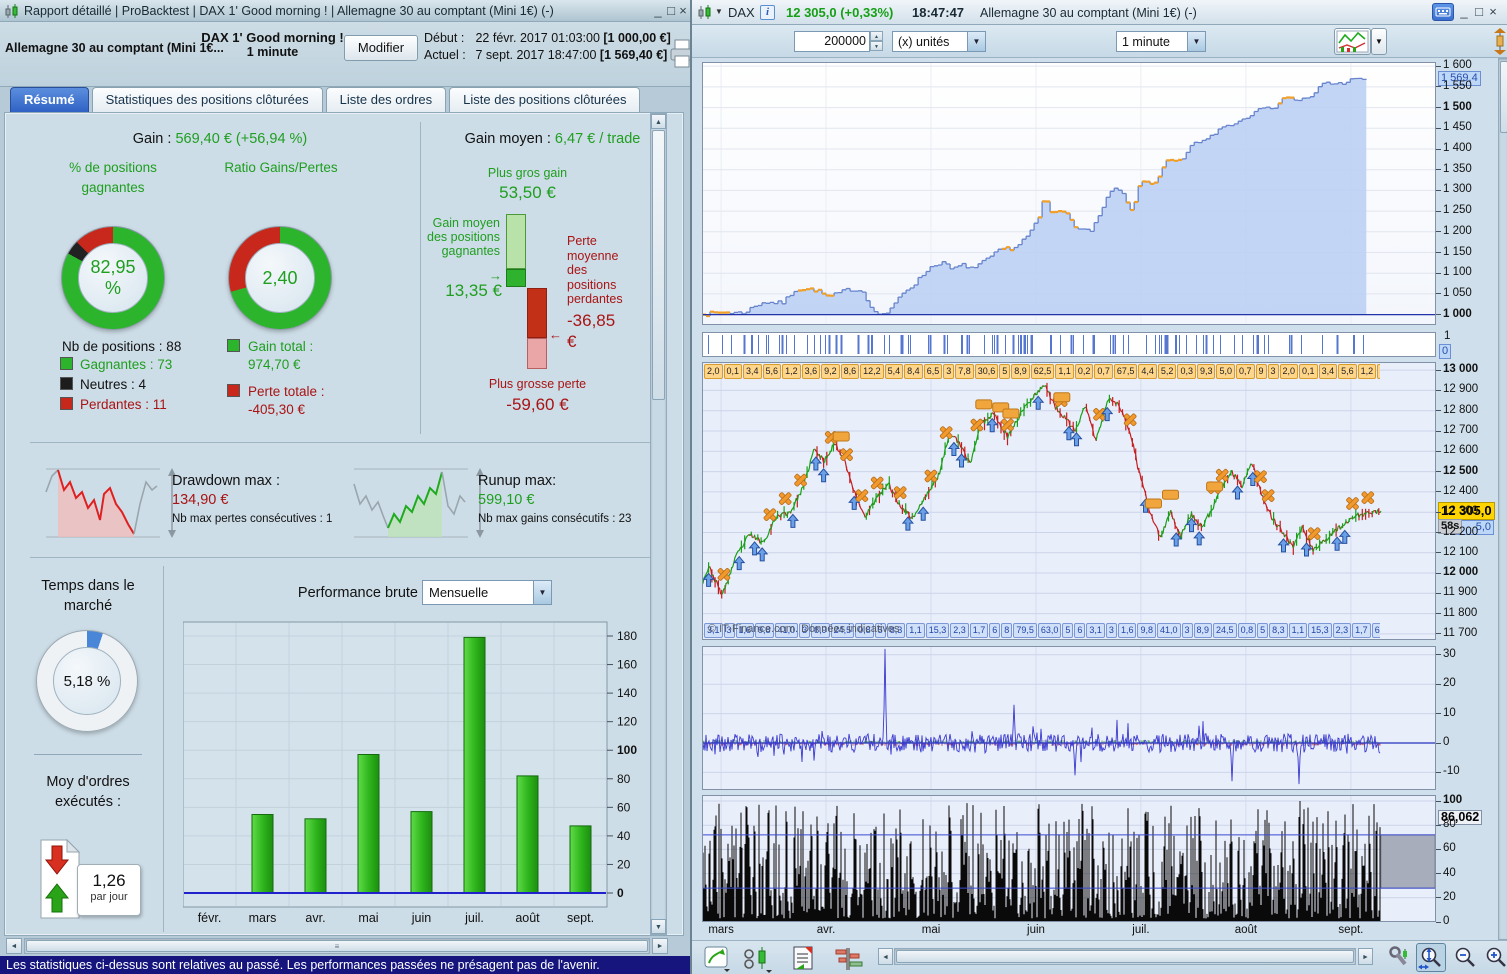 This screenshot has height=974, width=1507. I want to click on chart-hscrollbar, so click(1125, 956).